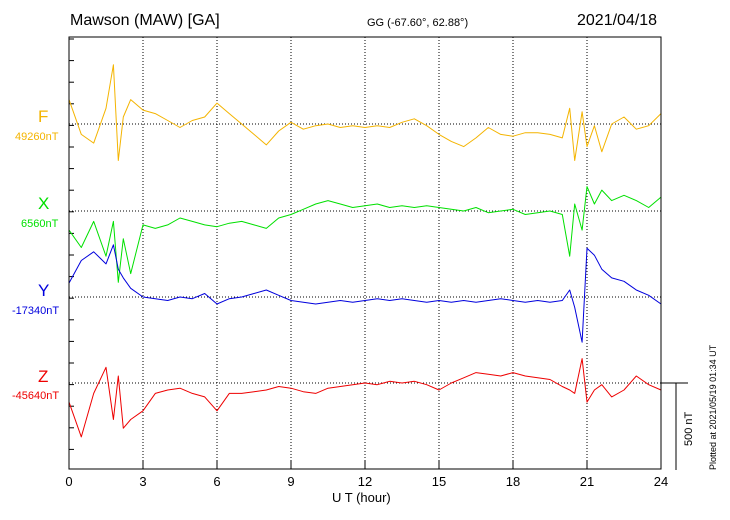  I want to click on plotted-timestamp: Plotted at 2021/05/19 01:34 UT, so click(713, 407).